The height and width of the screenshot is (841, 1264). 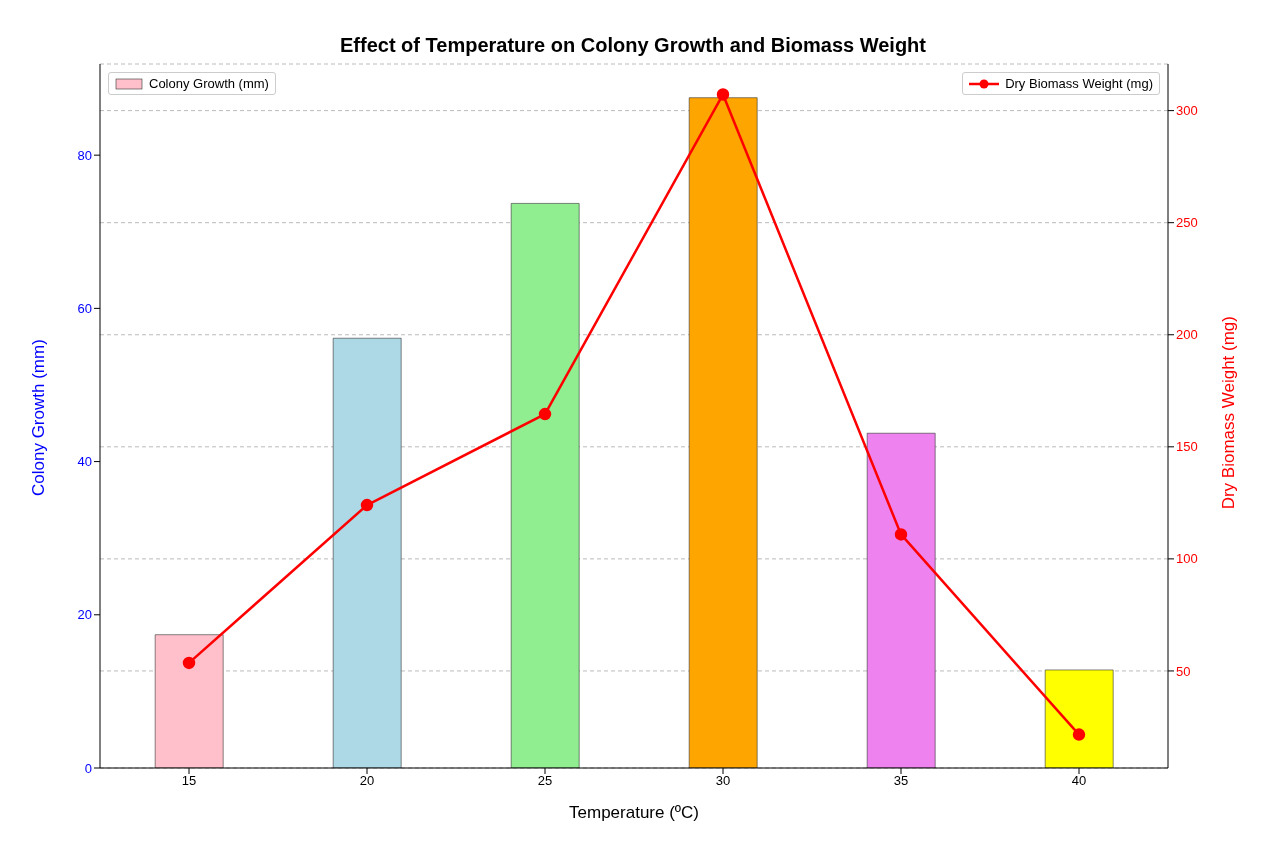 What do you see at coordinates (367, 781) in the screenshot?
I see `x-tick-label: 20` at bounding box center [367, 781].